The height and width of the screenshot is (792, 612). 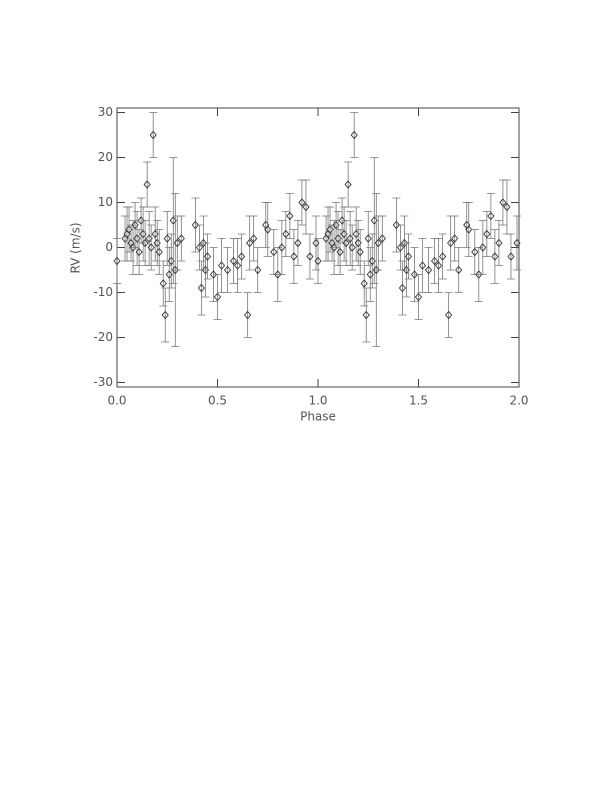 I want to click on y-tick-label: 20, so click(x=105, y=157).